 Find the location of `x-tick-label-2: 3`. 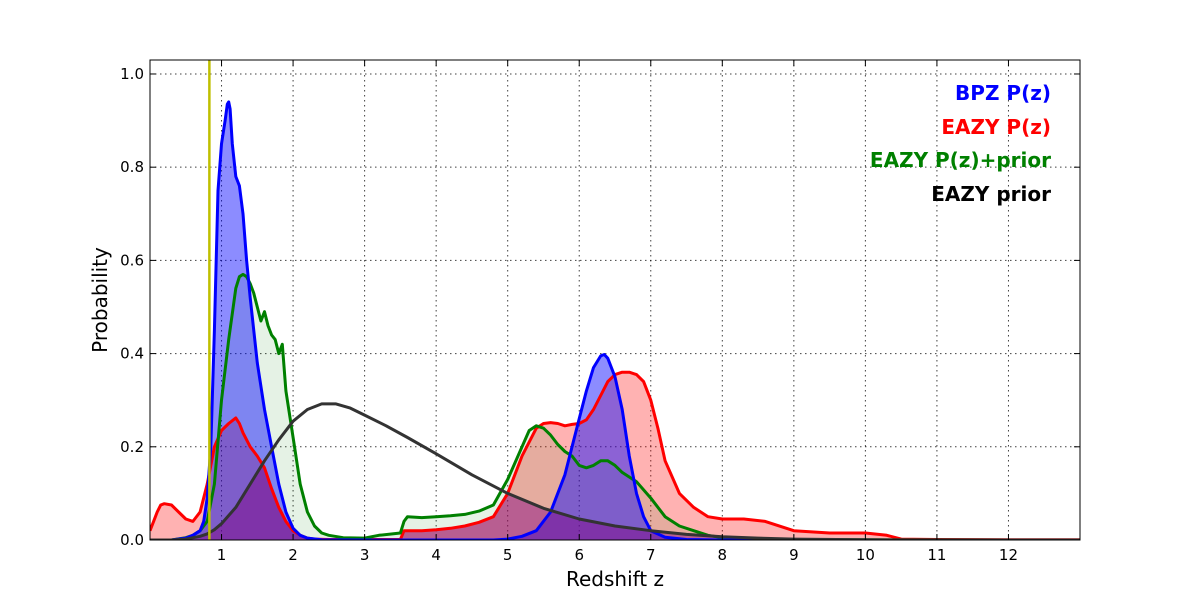

x-tick-label-2: 3 is located at coordinates (365, 555).